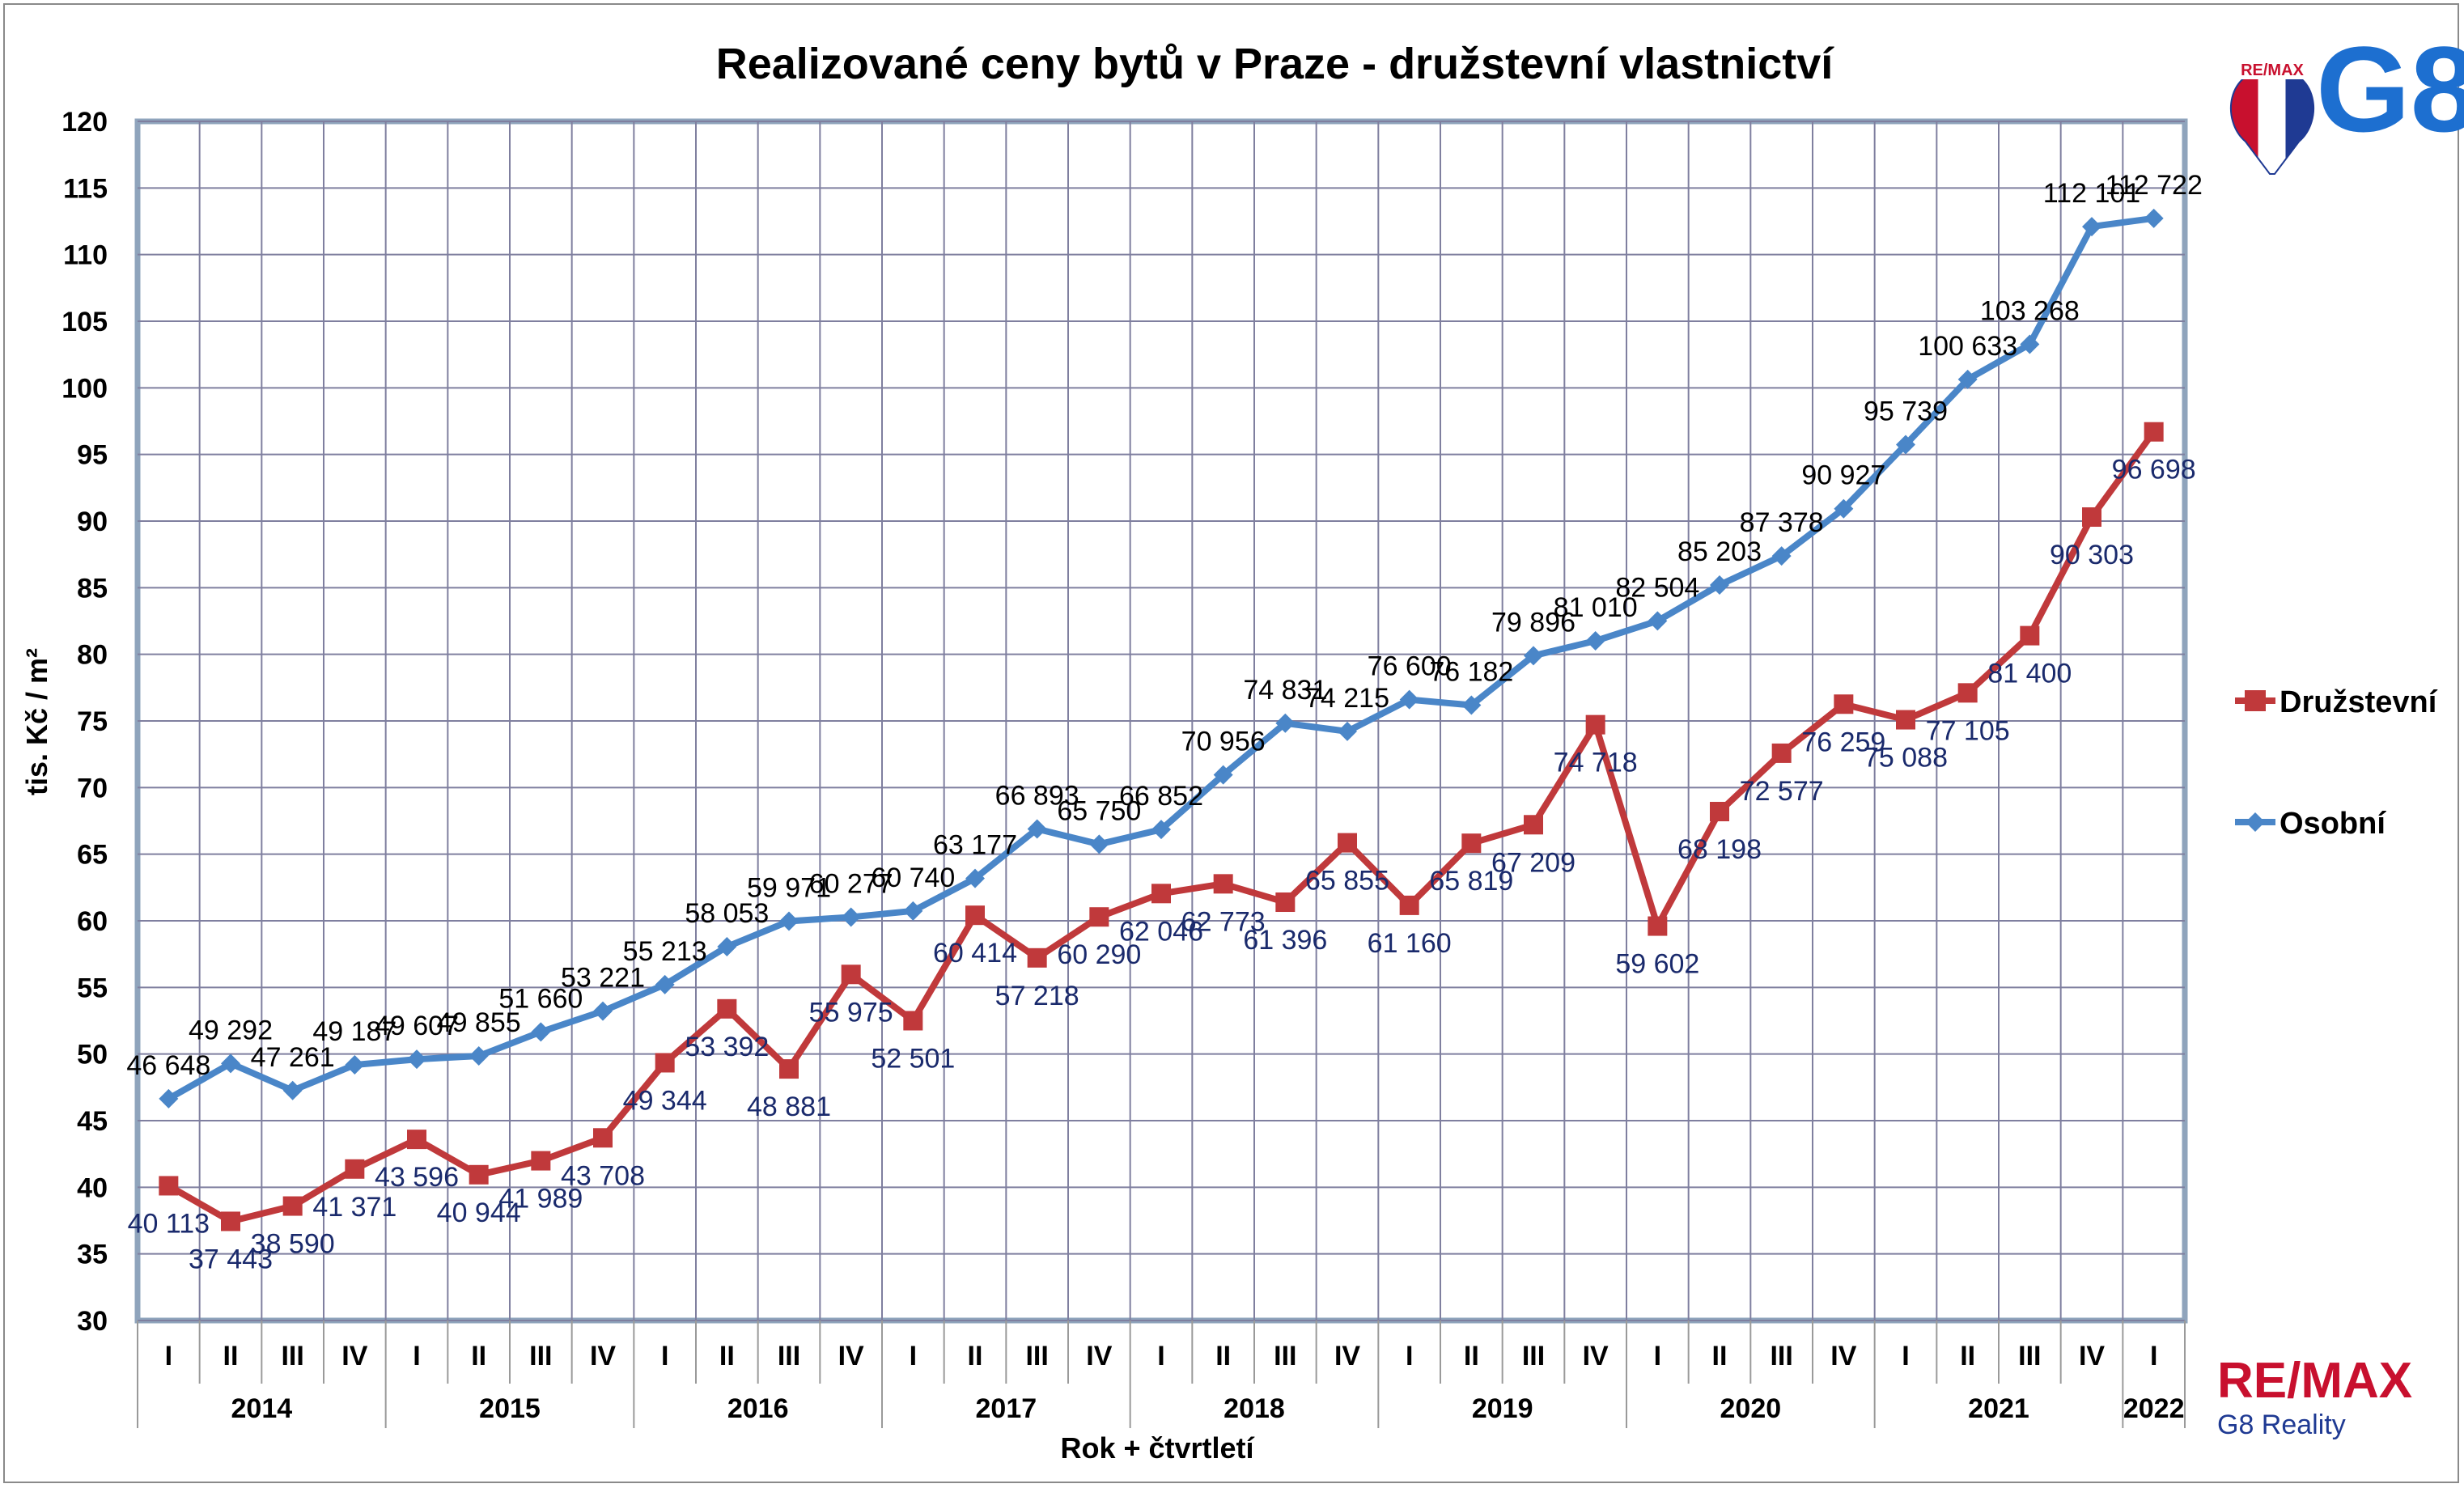 This screenshot has height=1488, width=2464. What do you see at coordinates (603, 978) in the screenshot?
I see `data-label-osobni: 53 221` at bounding box center [603, 978].